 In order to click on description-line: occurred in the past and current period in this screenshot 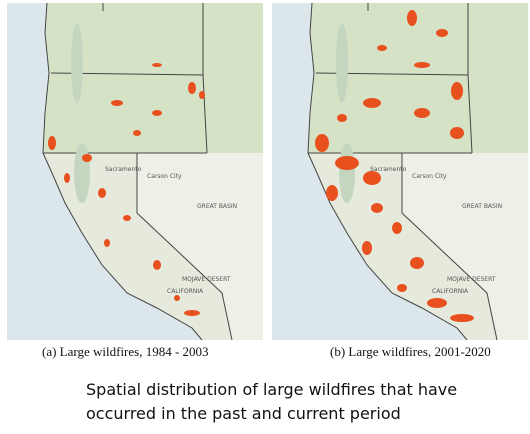, I will do `click(243, 413)`.